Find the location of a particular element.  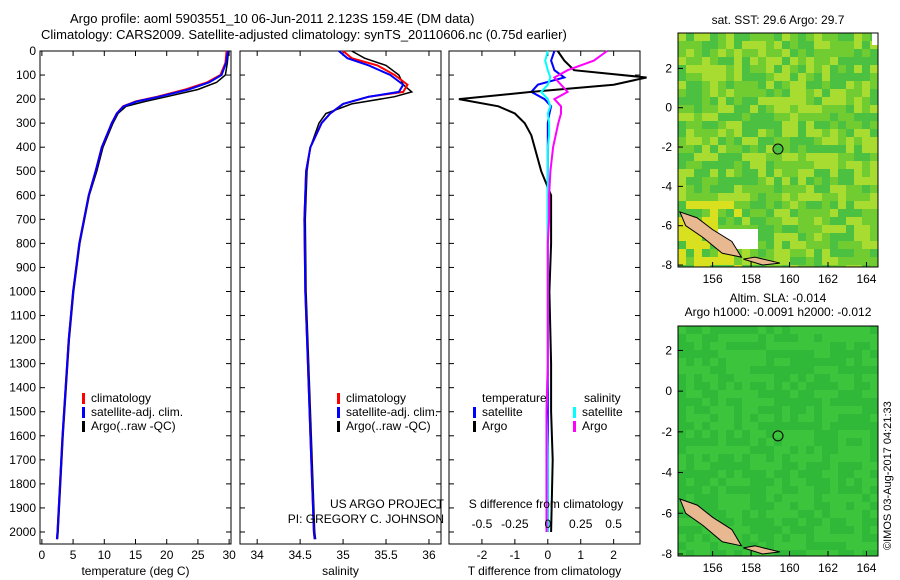

lon-tick-label: 160 is located at coordinates (790, 568).